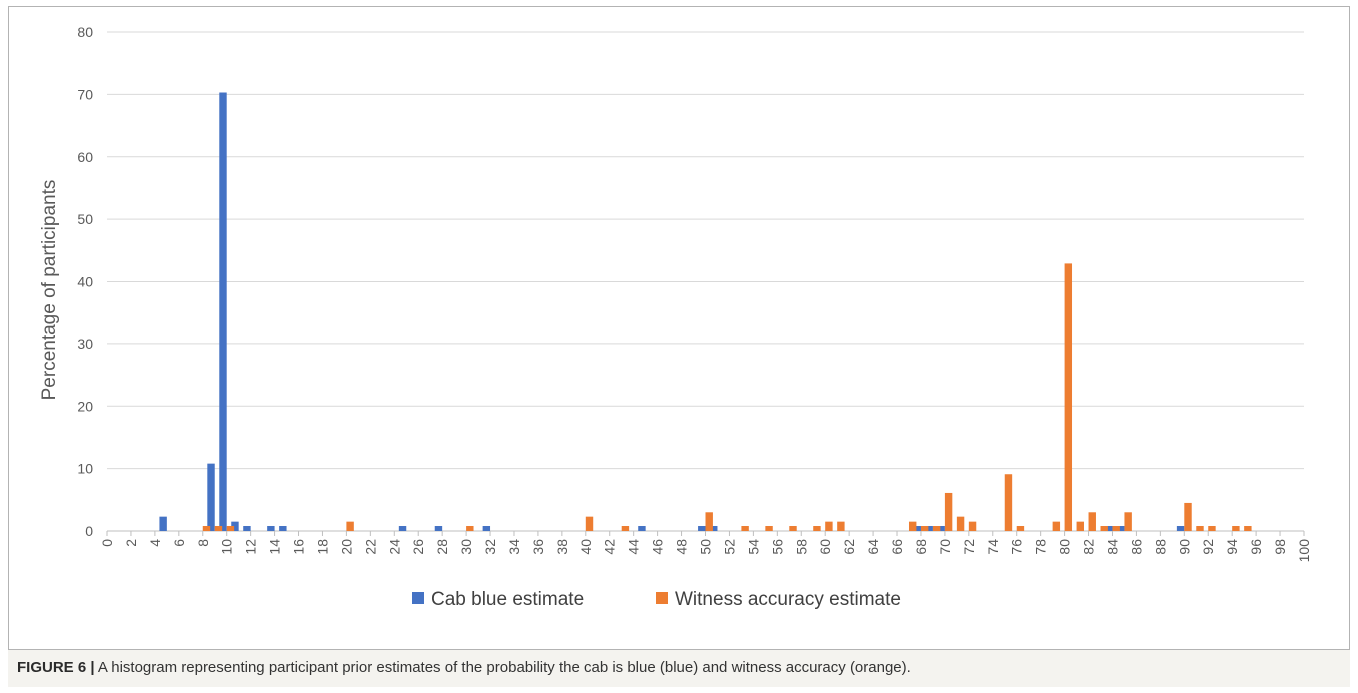  Describe the element at coordinates (442, 547) in the screenshot. I see `x-tick-label-28: 28` at that location.